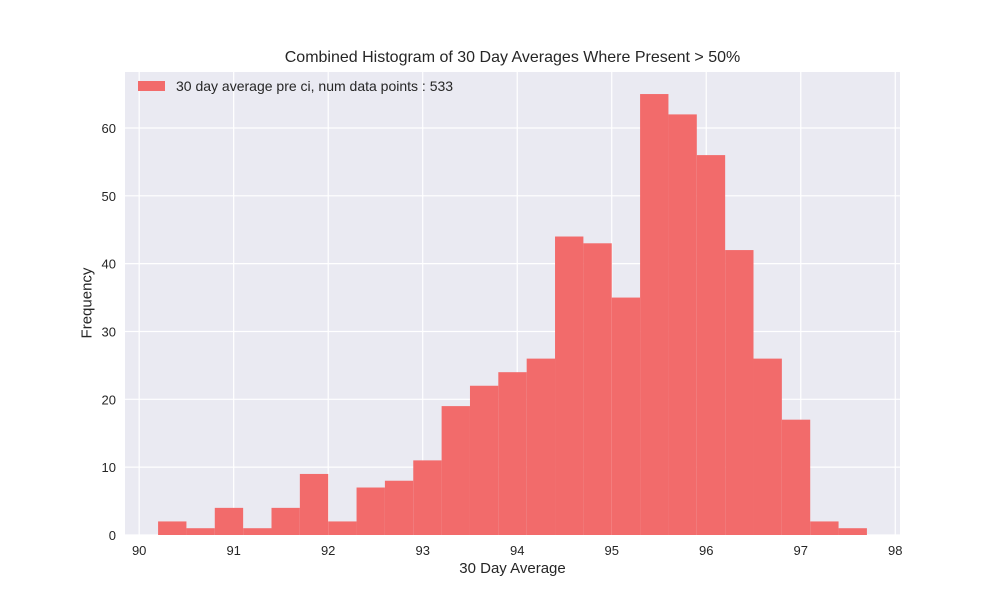 The height and width of the screenshot is (600, 1000). Describe the element at coordinates (109, 331) in the screenshot. I see `y-tick-label: 30` at that location.